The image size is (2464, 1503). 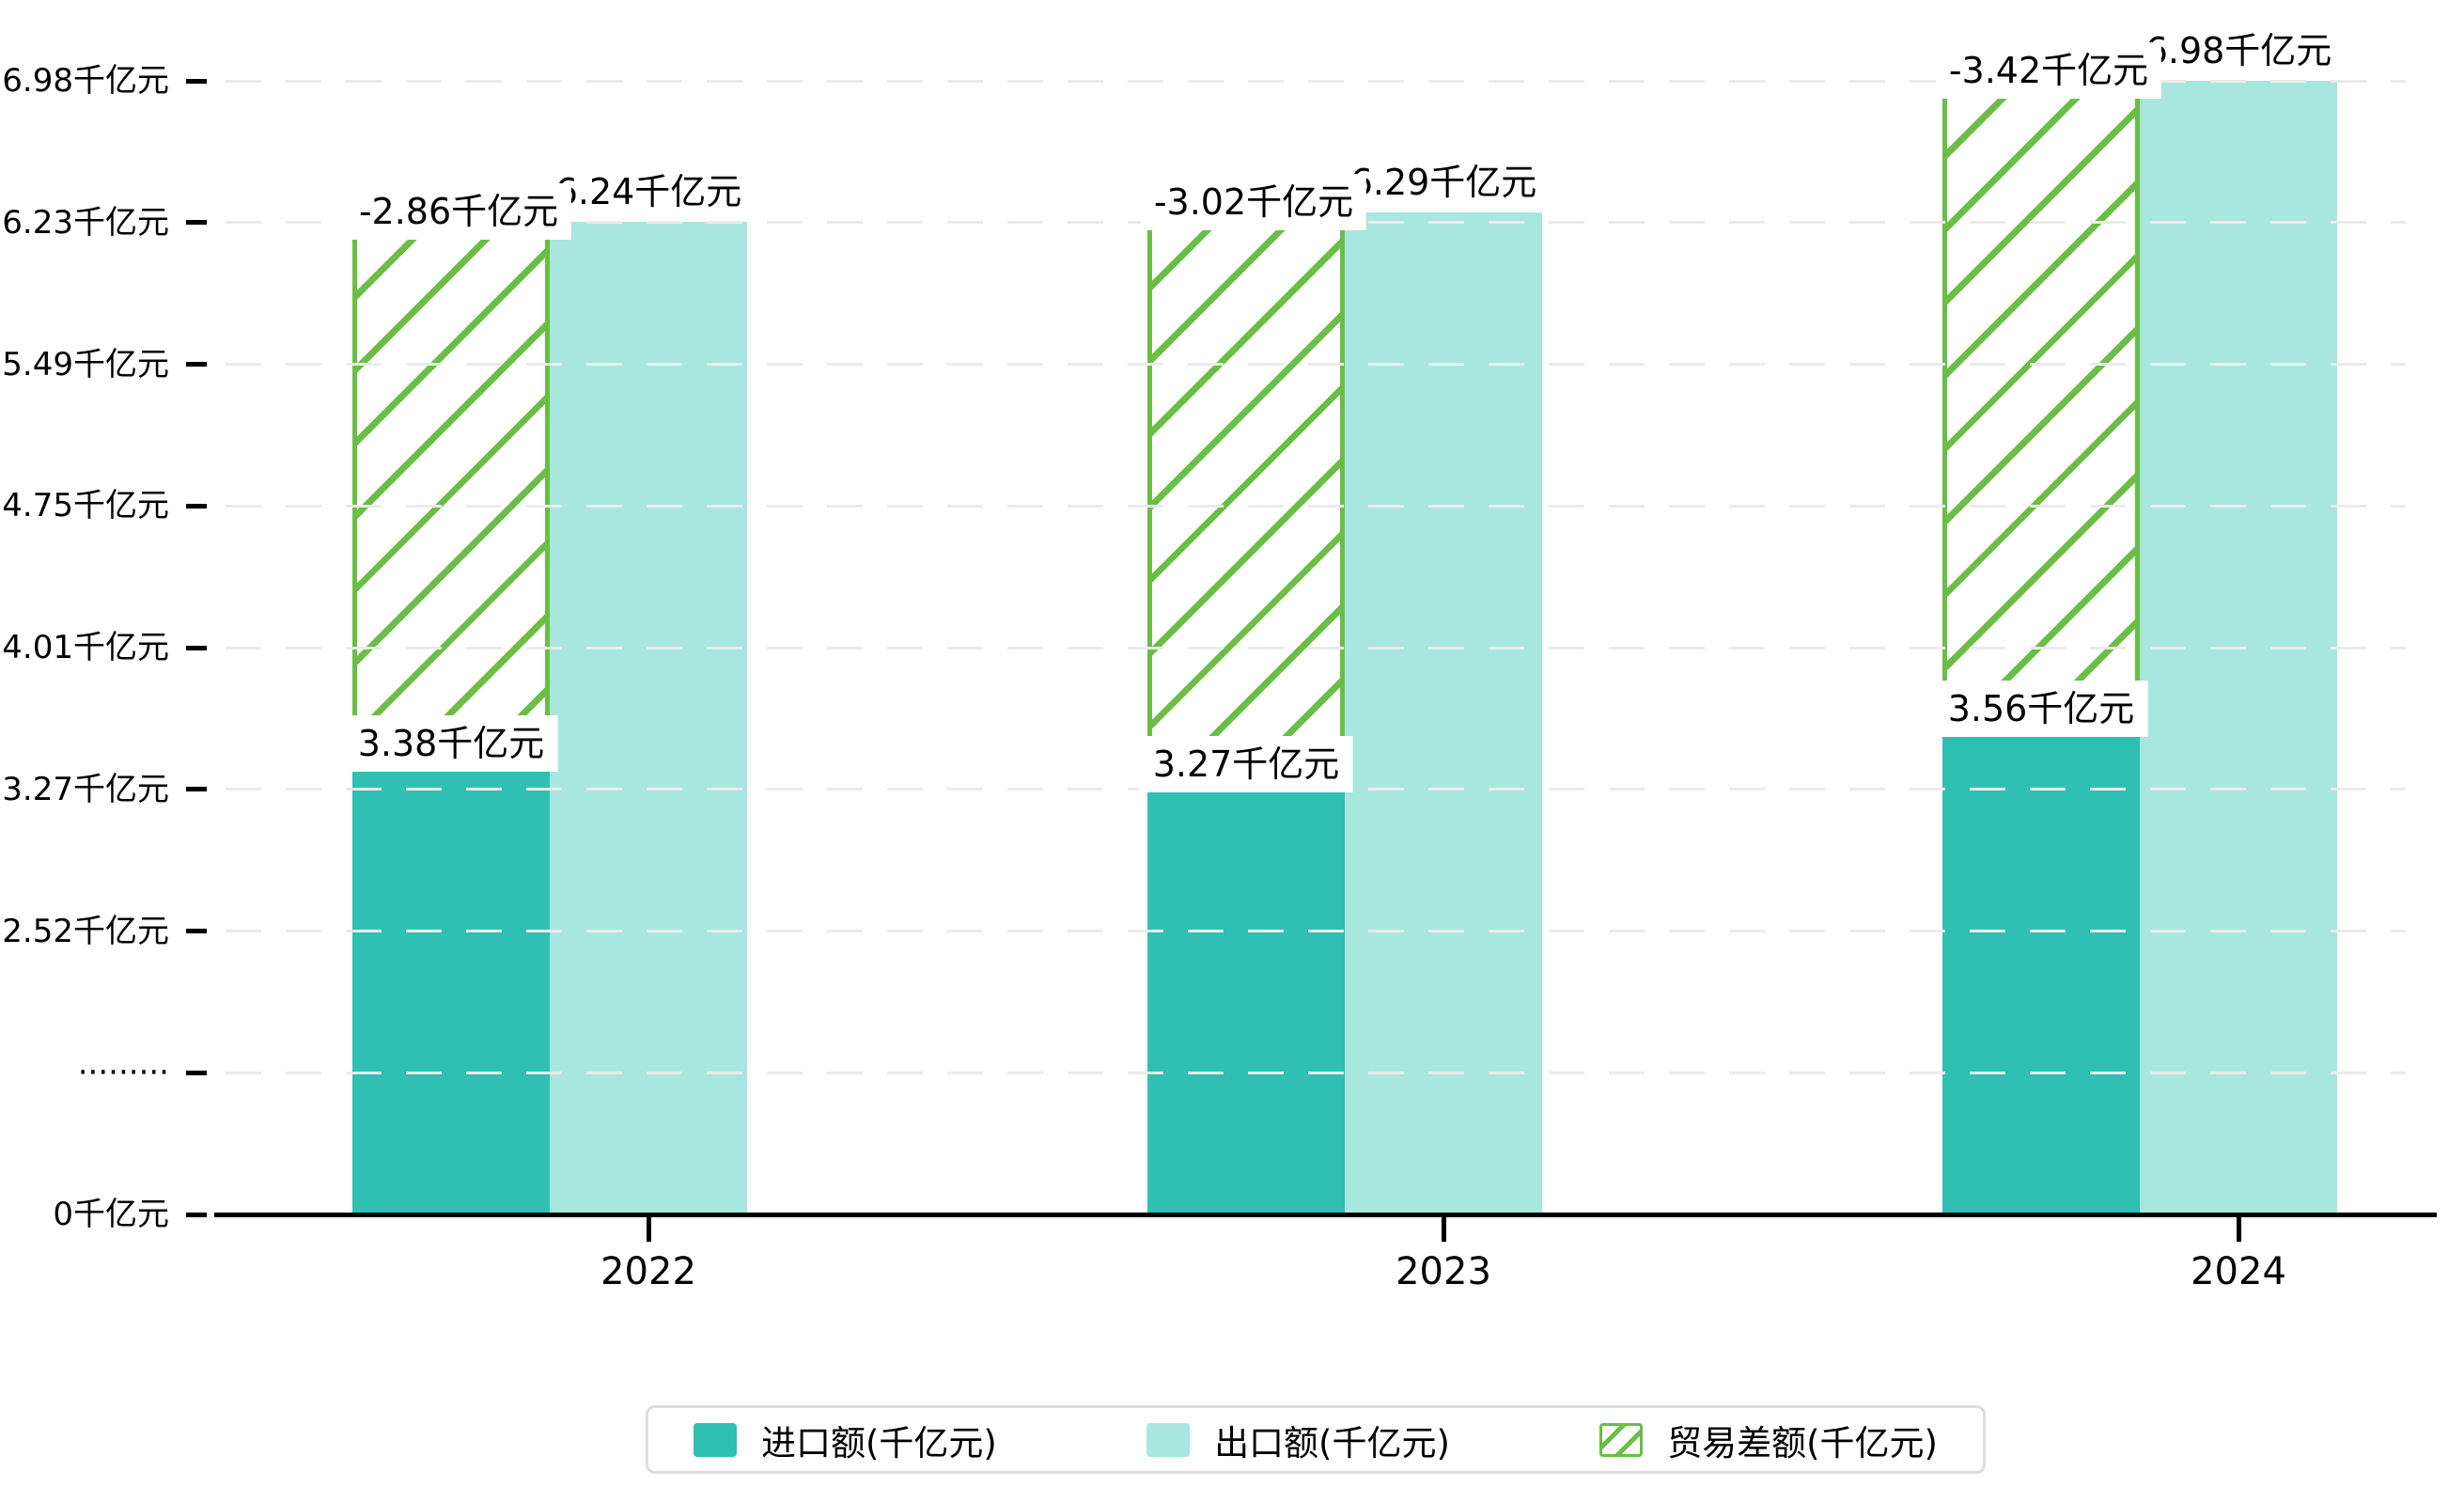 What do you see at coordinates (2041, 973) in the screenshot?
I see `bar-import-2024` at bounding box center [2041, 973].